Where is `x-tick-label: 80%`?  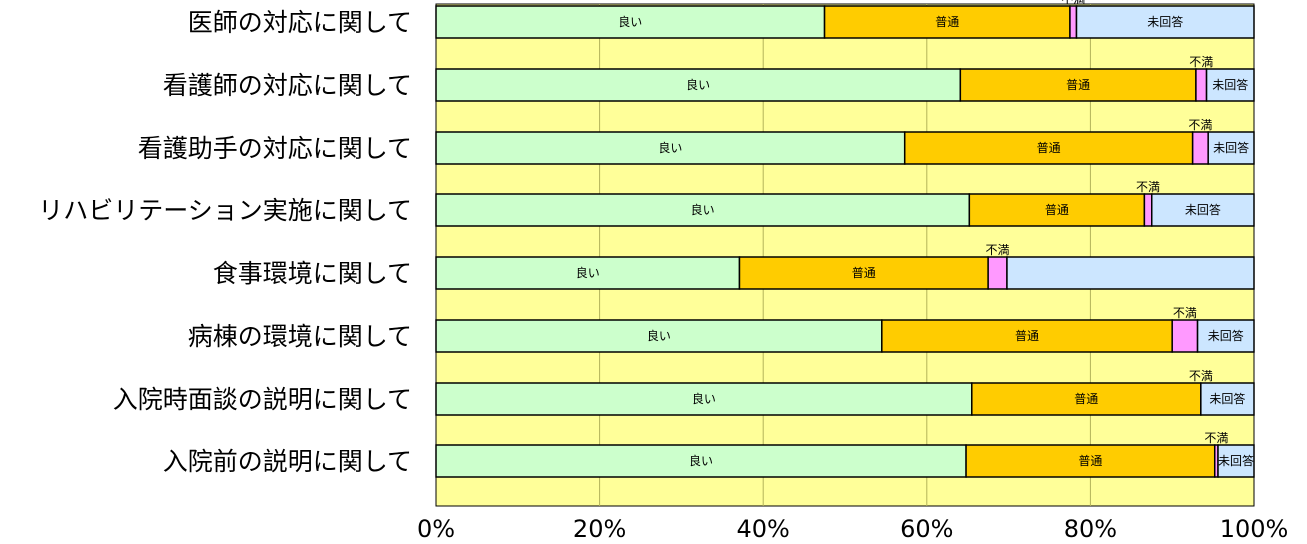
x-tick-label: 80% is located at coordinates (1090, 529).